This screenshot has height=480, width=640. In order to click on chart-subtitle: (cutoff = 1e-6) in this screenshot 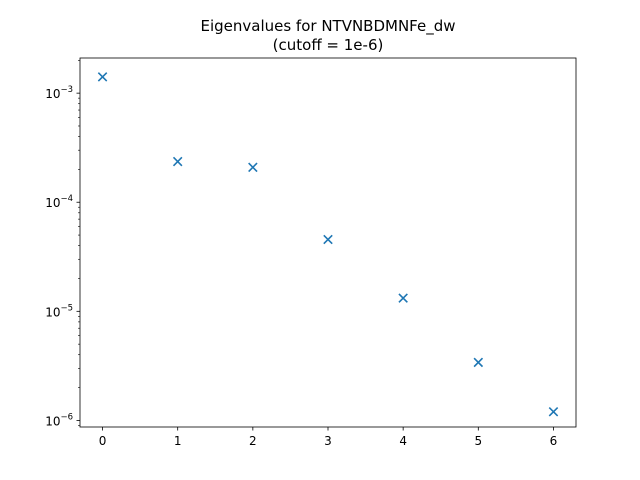, I will do `click(328, 45)`.